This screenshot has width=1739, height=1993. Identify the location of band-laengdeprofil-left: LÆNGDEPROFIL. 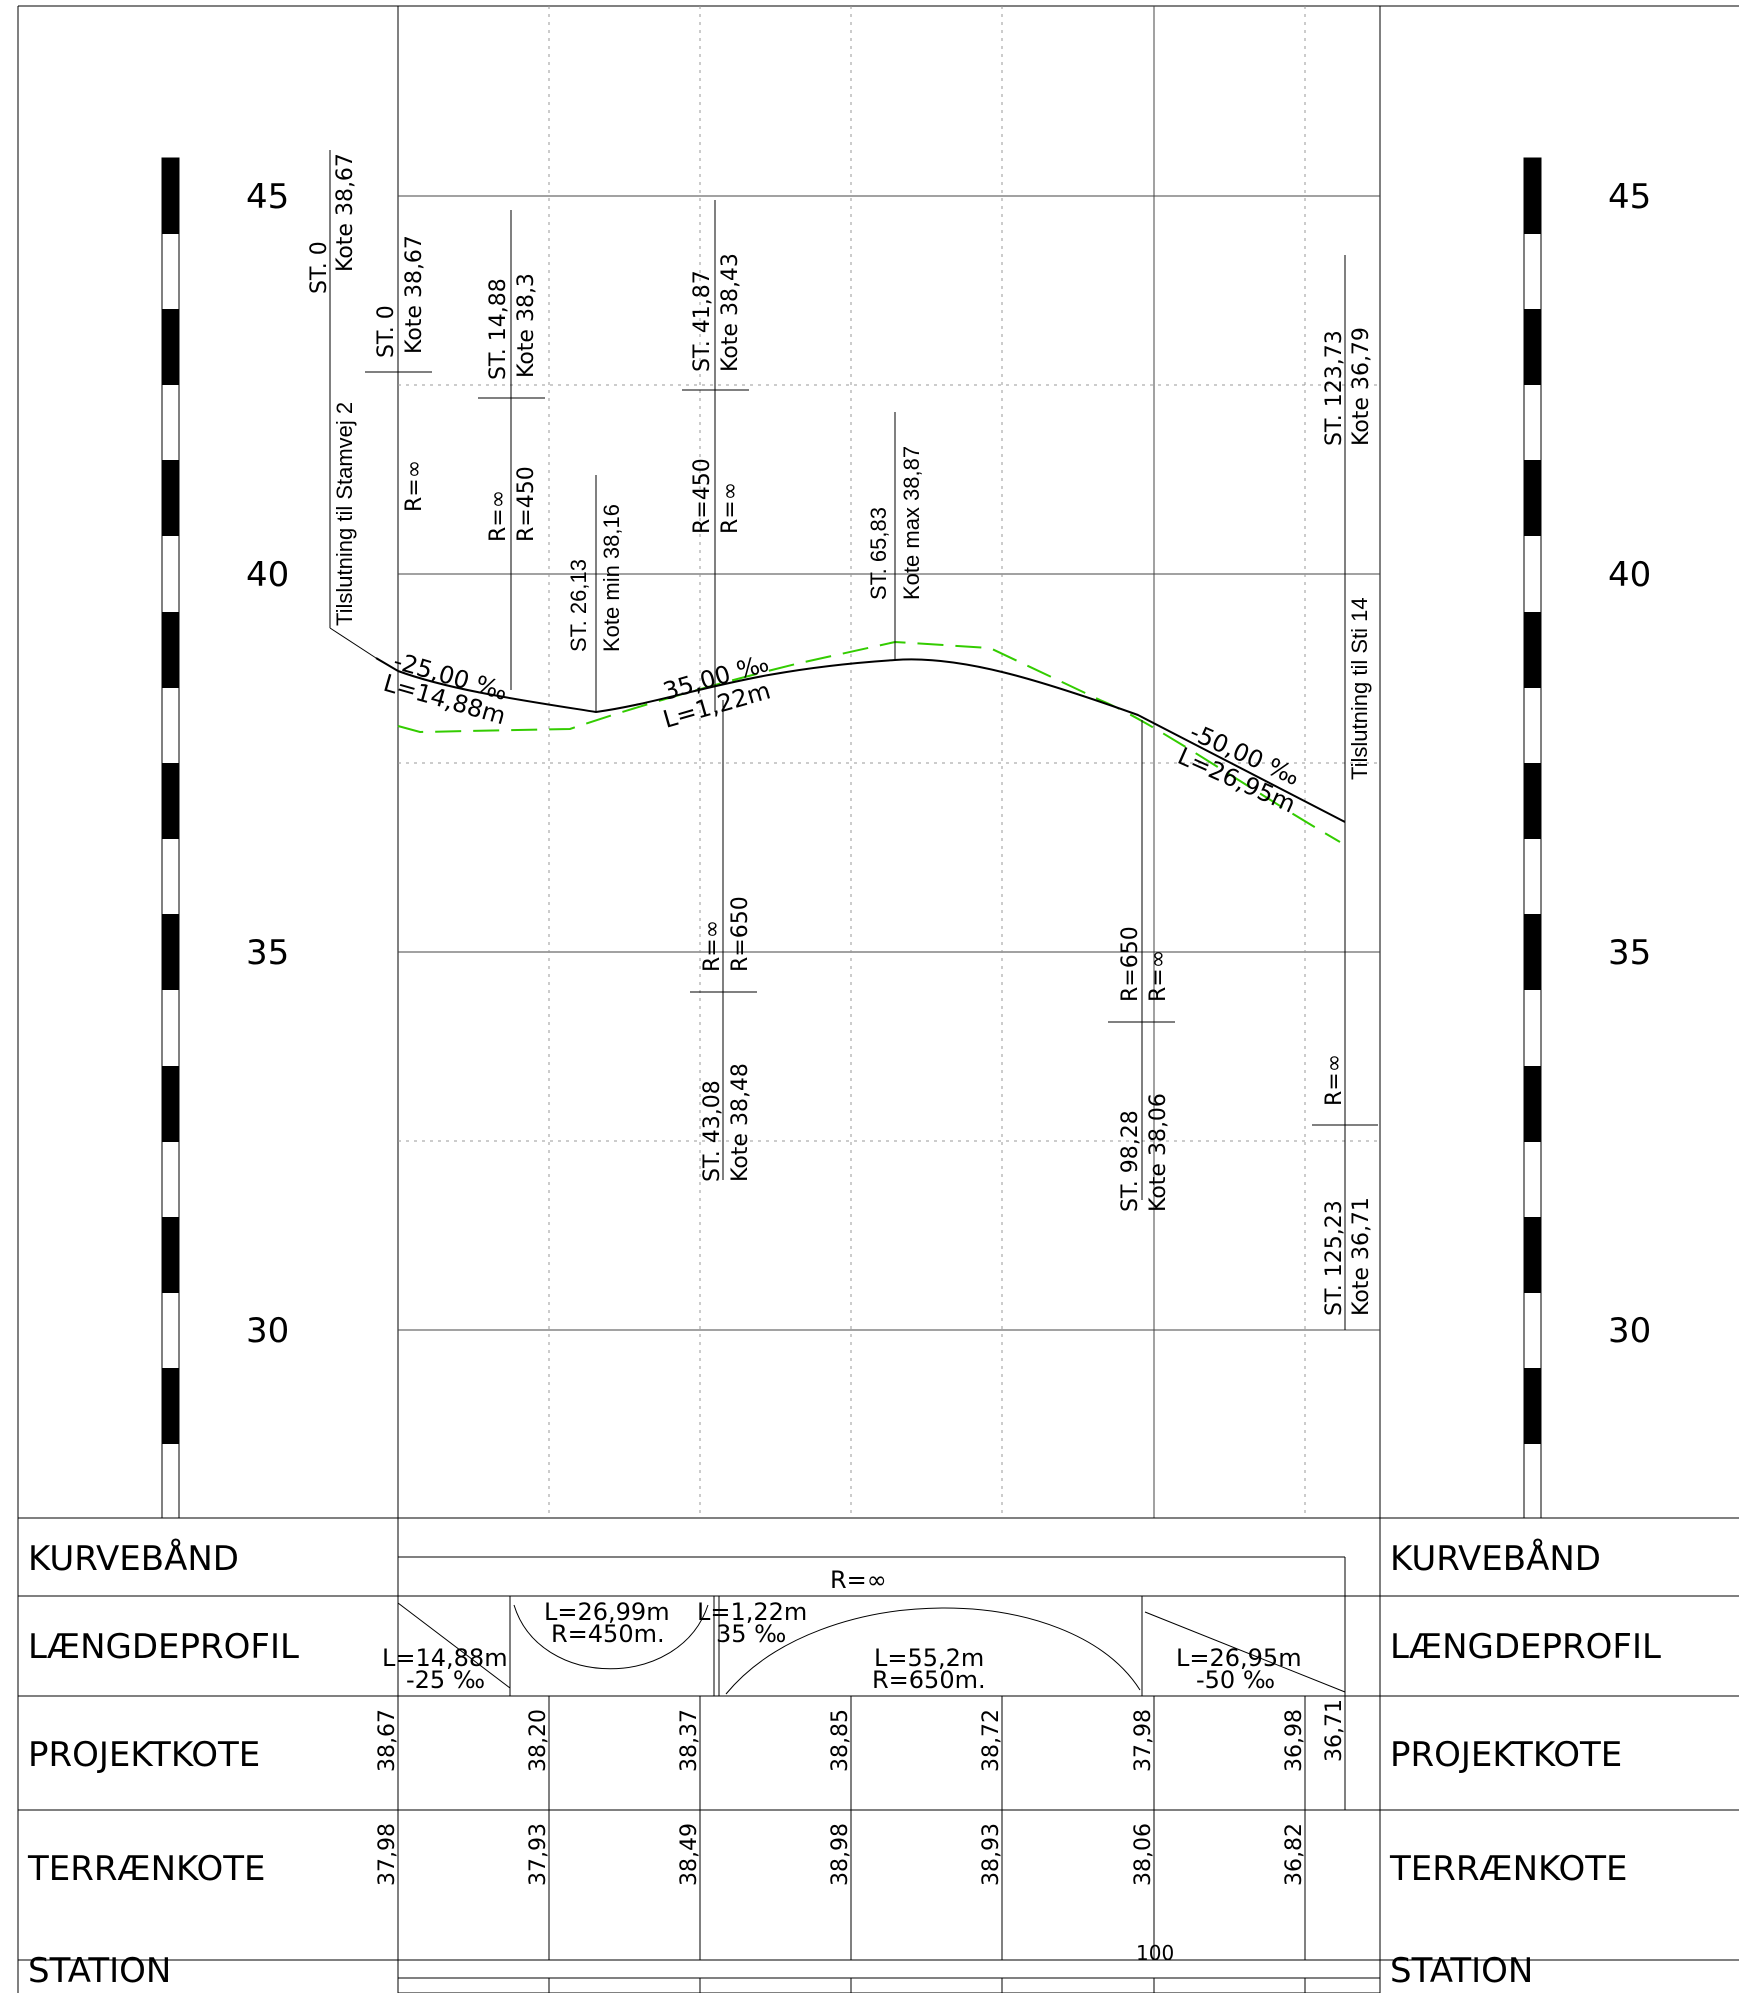
(163, 1647).